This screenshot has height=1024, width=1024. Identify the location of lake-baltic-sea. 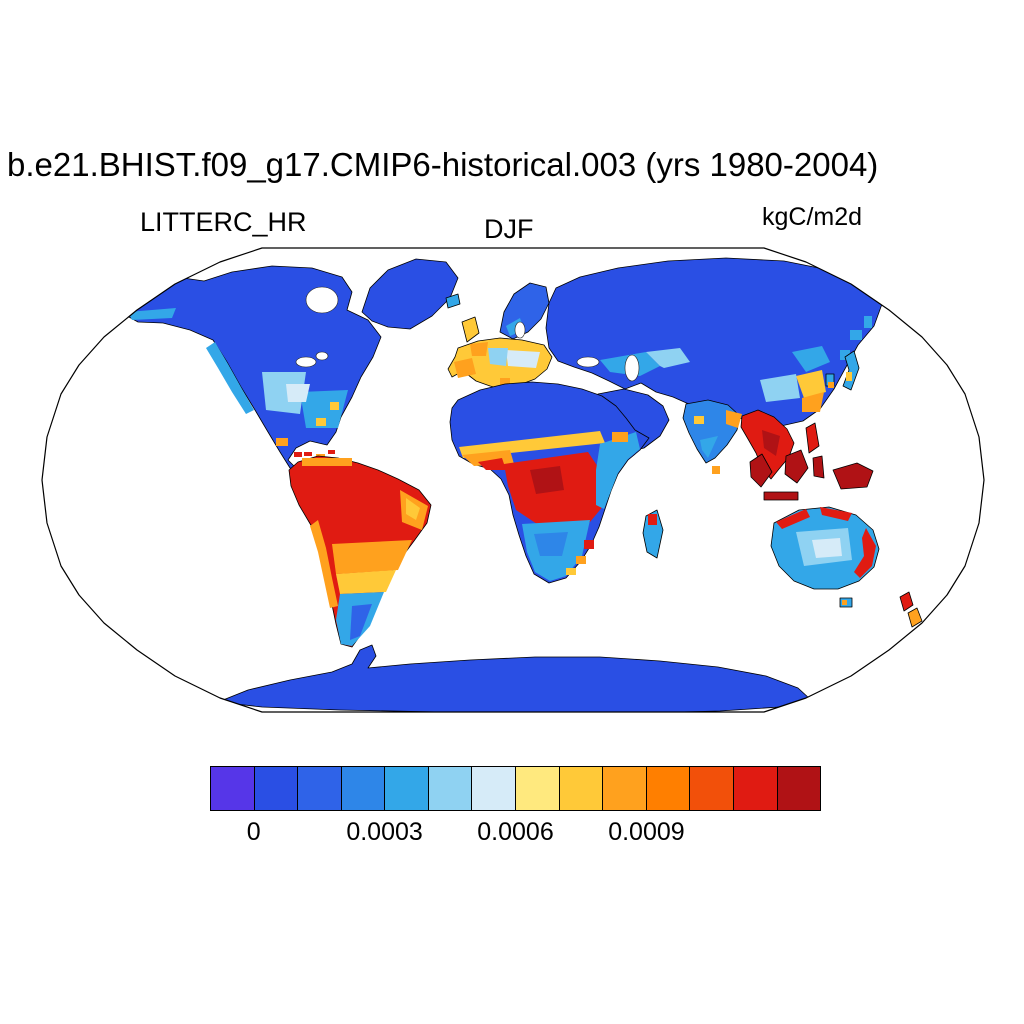
(520, 330).